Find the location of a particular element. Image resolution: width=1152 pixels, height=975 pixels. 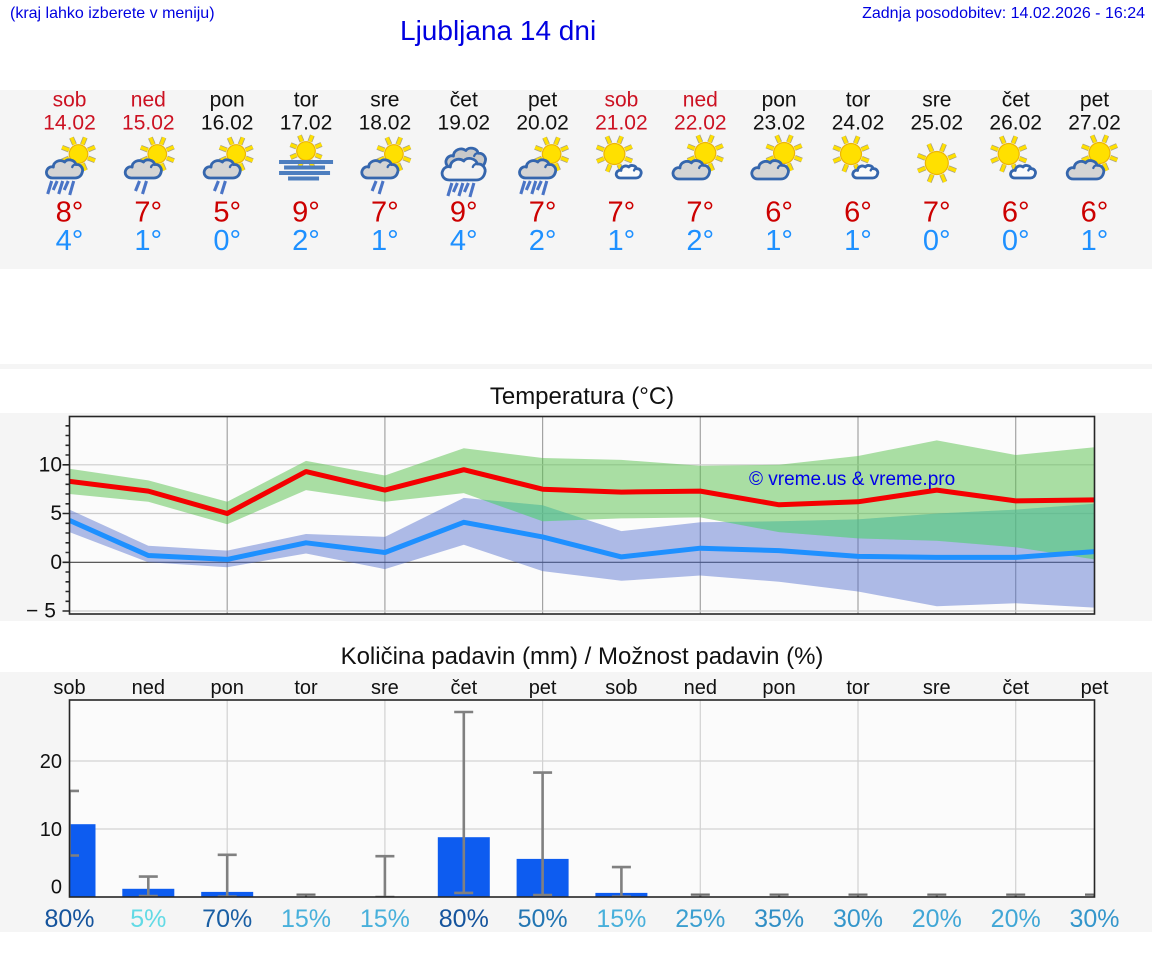

svg-text: 25% is located at coordinates (700, 919).